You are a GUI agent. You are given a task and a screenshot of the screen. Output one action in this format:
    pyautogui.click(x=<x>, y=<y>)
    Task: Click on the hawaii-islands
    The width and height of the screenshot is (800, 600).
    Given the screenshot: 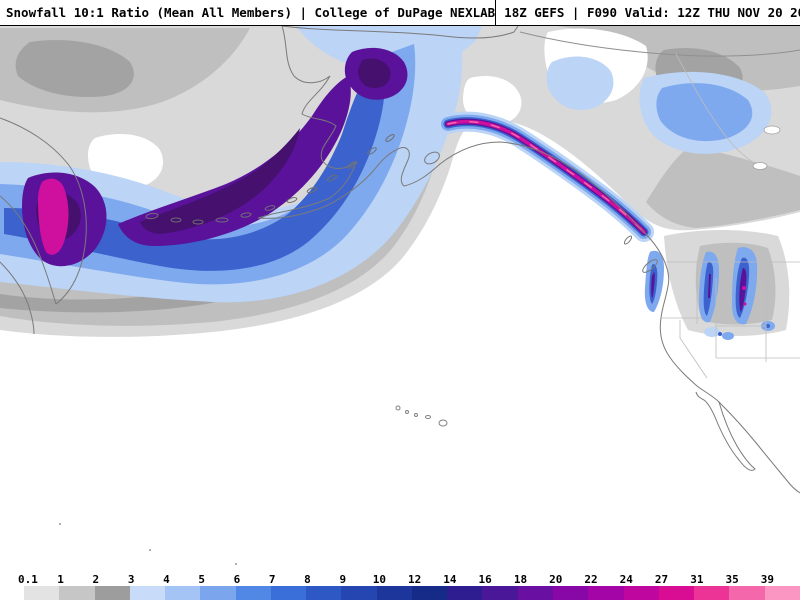 What is the action you would take?
    pyautogui.click(x=421, y=416)
    